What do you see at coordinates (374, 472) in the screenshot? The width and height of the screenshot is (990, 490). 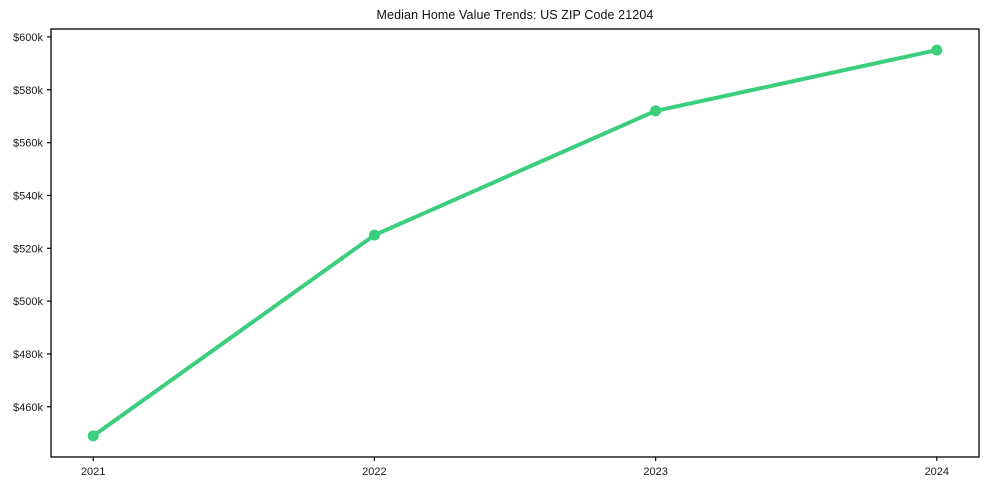 I see `x-tick-label: 2022` at bounding box center [374, 472].